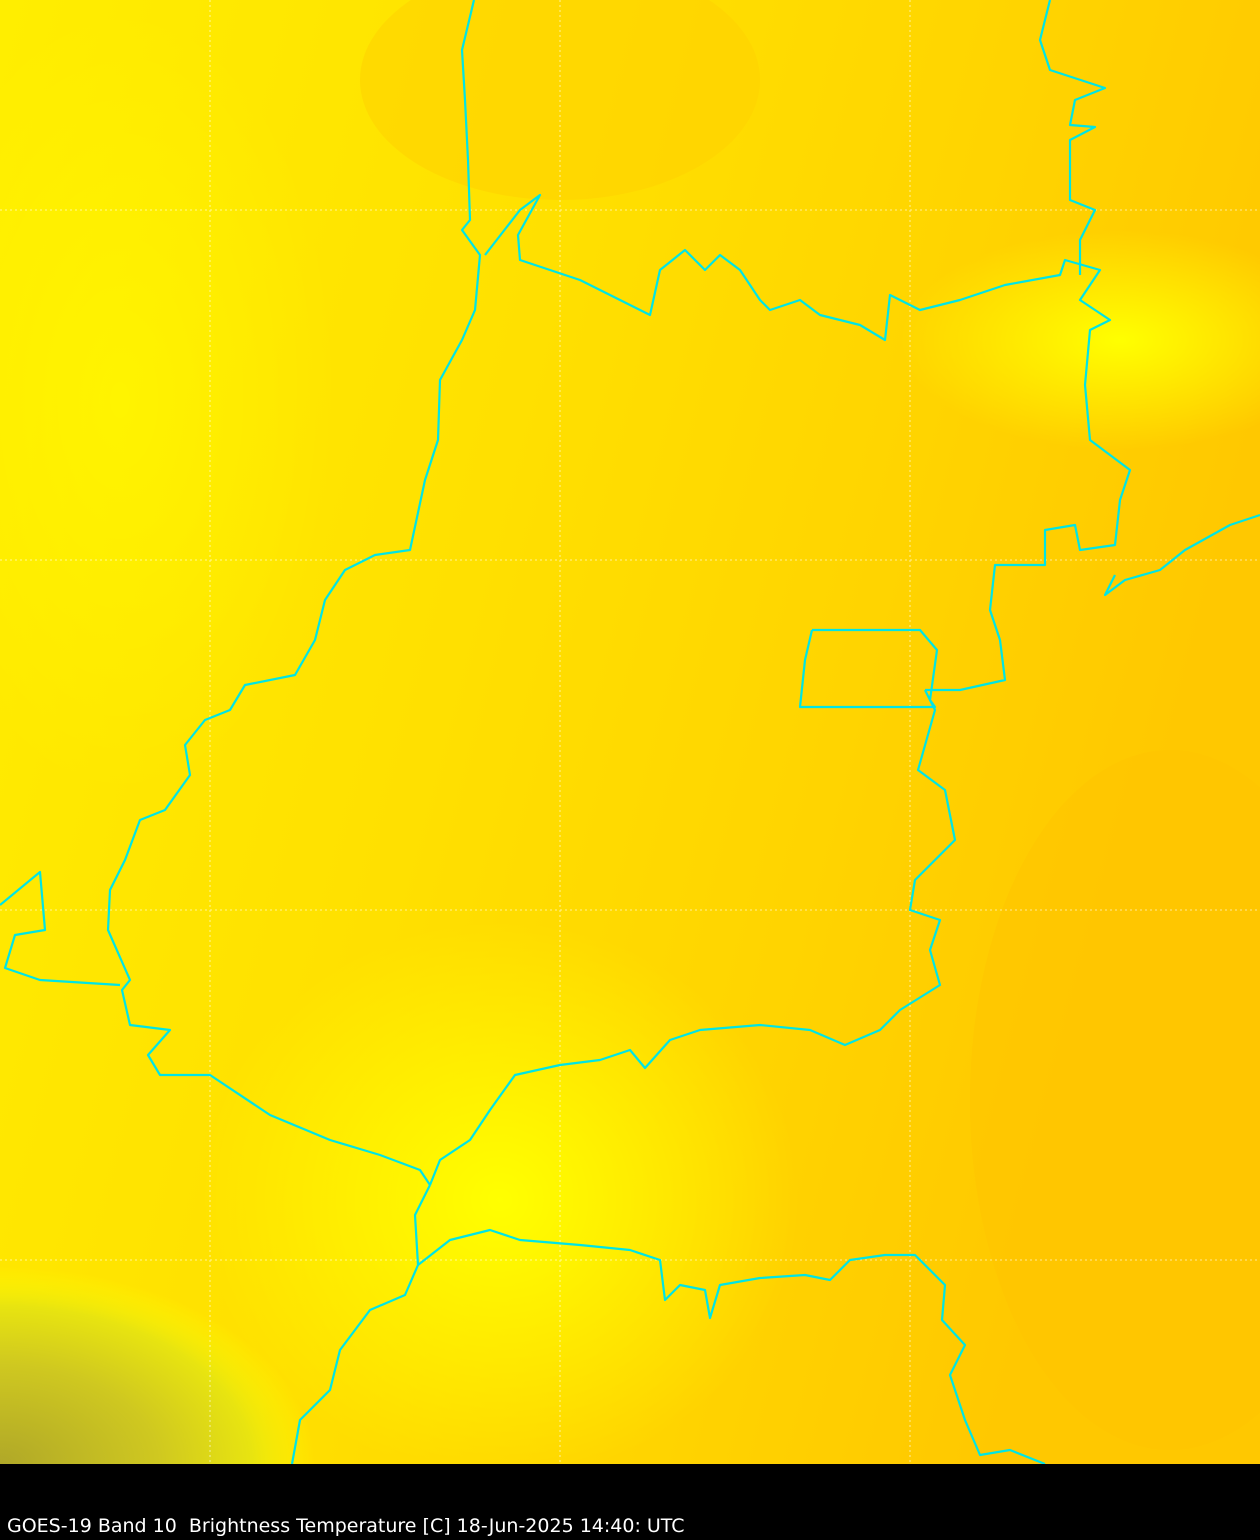  Describe the element at coordinates (868, 668) in the screenshot. I see `federal-district-boundary` at that location.